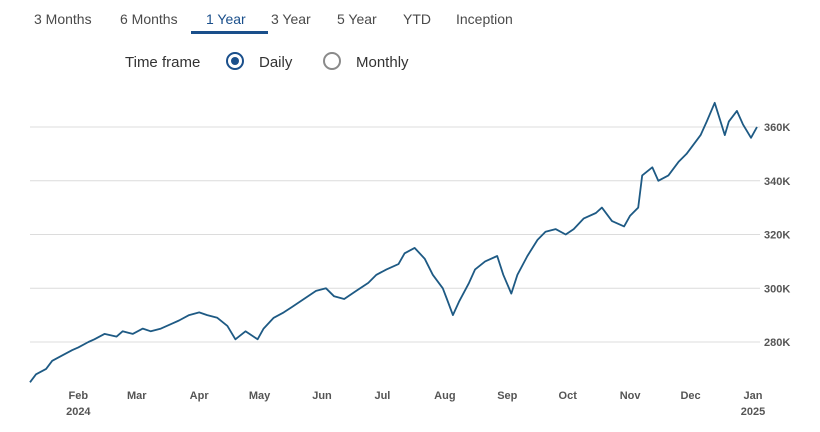 The image size is (820, 432). I want to click on x-tick-label: Aug, so click(444, 396).